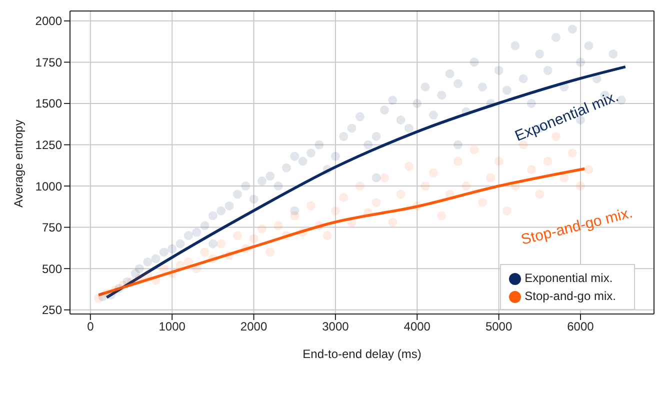 The image size is (667, 417). What do you see at coordinates (48, 103) in the screenshot?
I see `y-tick-label: 1500` at bounding box center [48, 103].